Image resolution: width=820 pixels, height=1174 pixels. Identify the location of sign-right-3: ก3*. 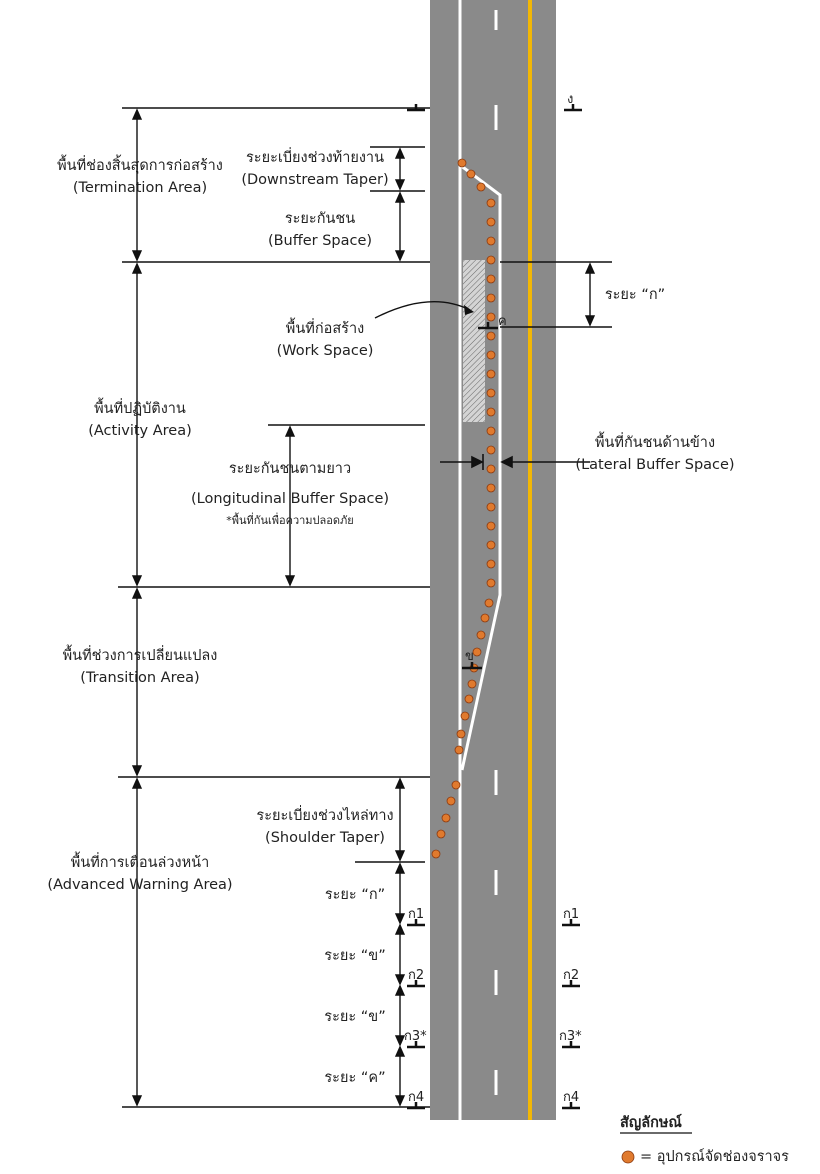
(570, 1036).